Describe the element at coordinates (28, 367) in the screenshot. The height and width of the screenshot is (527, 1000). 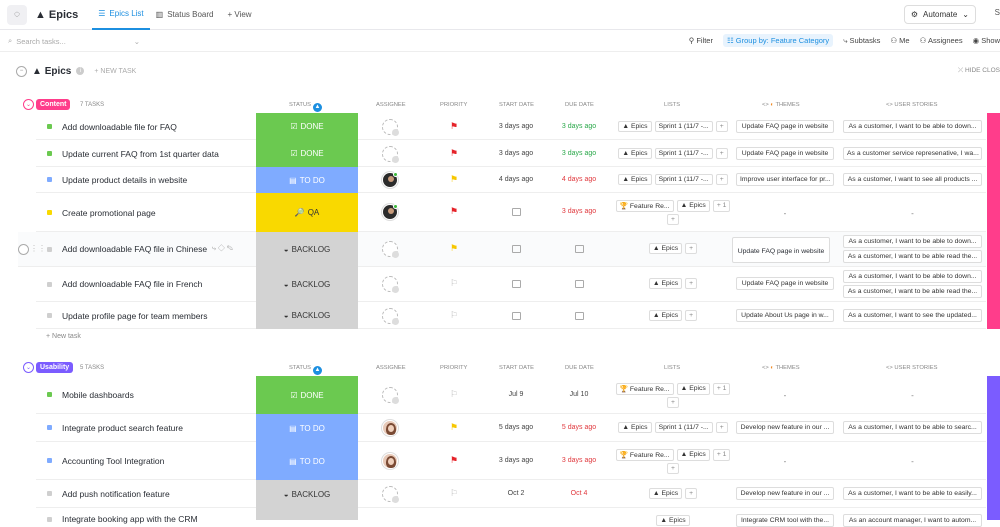
I see `collapse-group-icon: ⌄` at that location.